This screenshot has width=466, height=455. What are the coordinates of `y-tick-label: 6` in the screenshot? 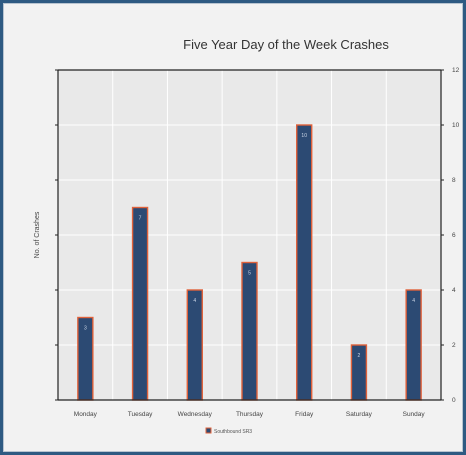 It's located at (454, 235).